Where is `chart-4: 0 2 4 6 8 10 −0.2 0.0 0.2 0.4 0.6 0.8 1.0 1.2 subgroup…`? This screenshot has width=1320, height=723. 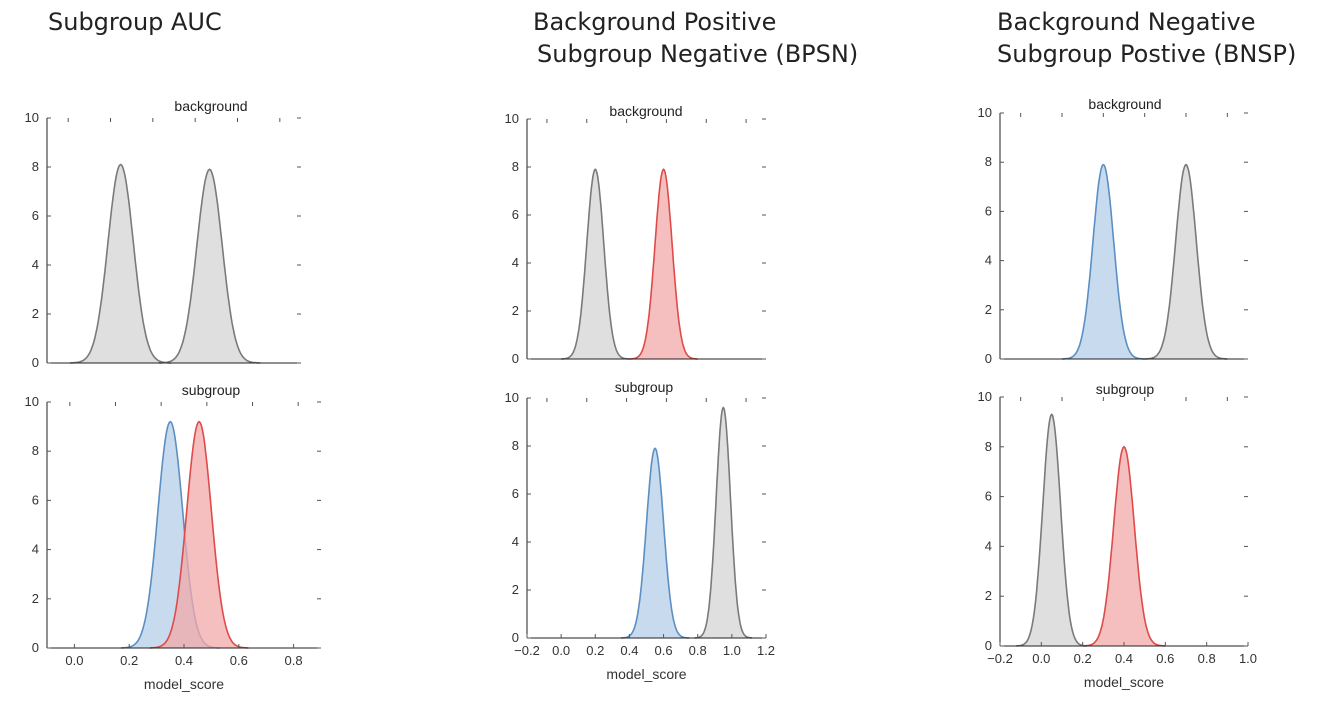 chart-4: 0 2 4 6 8 10 −0.2 0.0 0.2 0.4 0.6 0.8 1.0 1.2 subgroup… is located at coordinates (640, 530).